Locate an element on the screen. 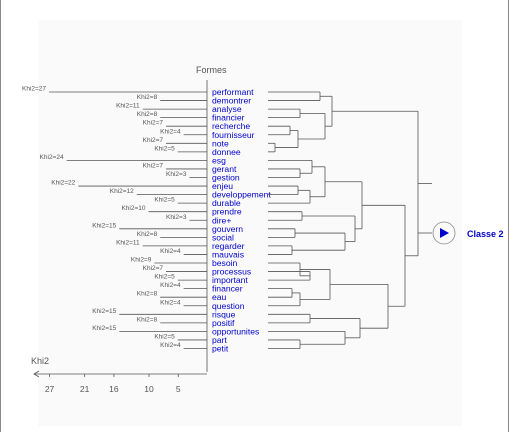  word-label: besoin is located at coordinates (225, 263).